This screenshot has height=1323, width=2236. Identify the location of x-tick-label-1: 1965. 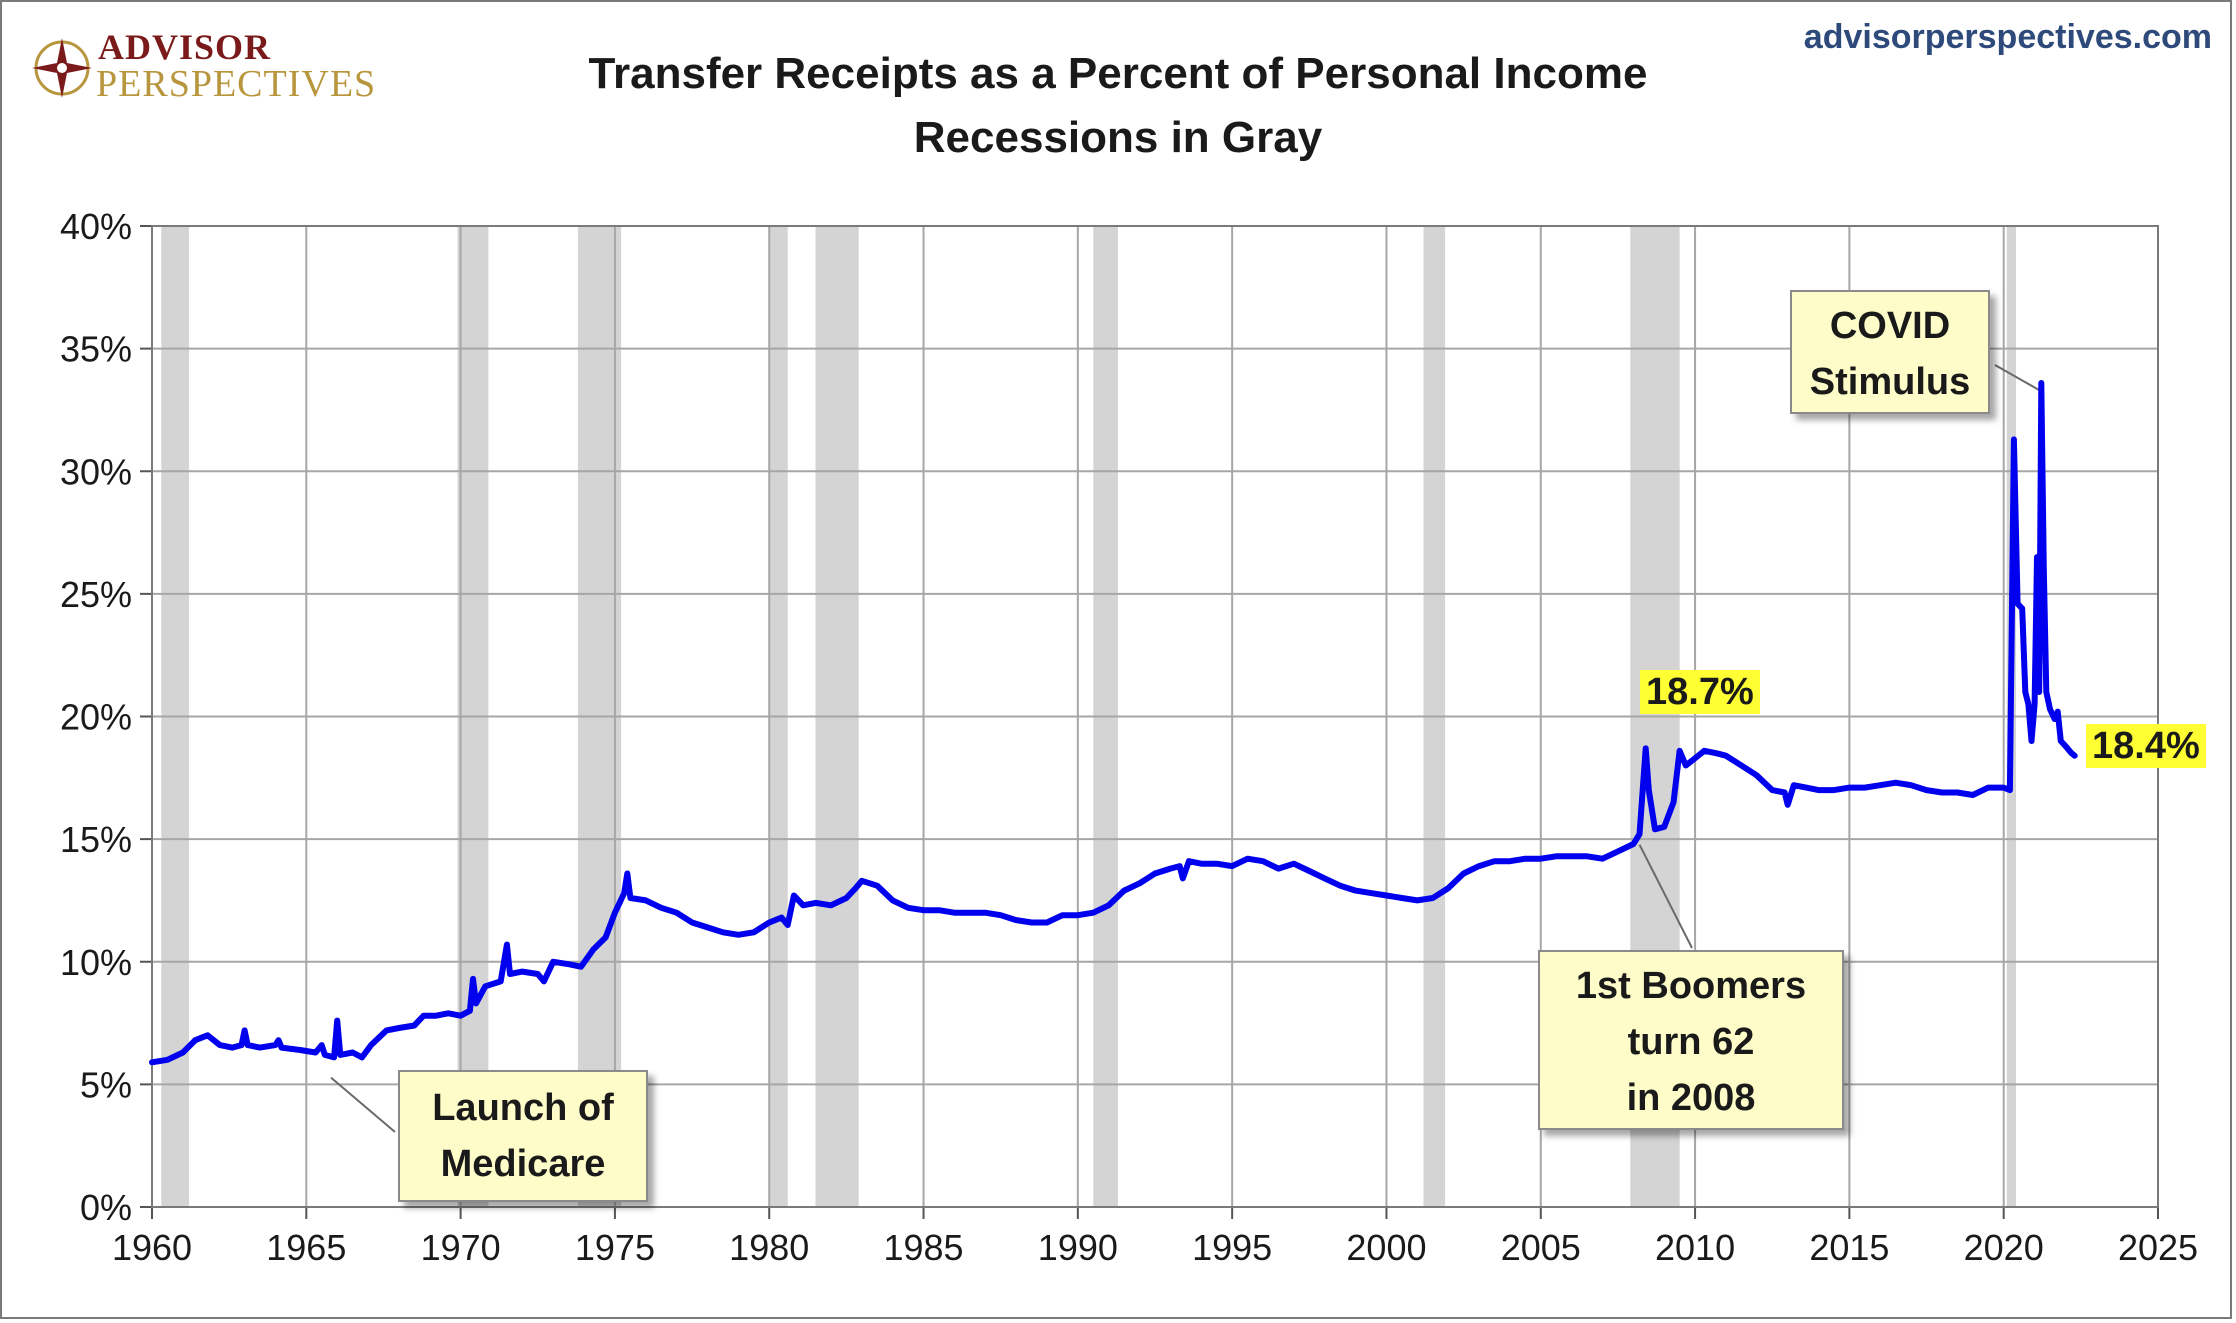
(306, 1247).